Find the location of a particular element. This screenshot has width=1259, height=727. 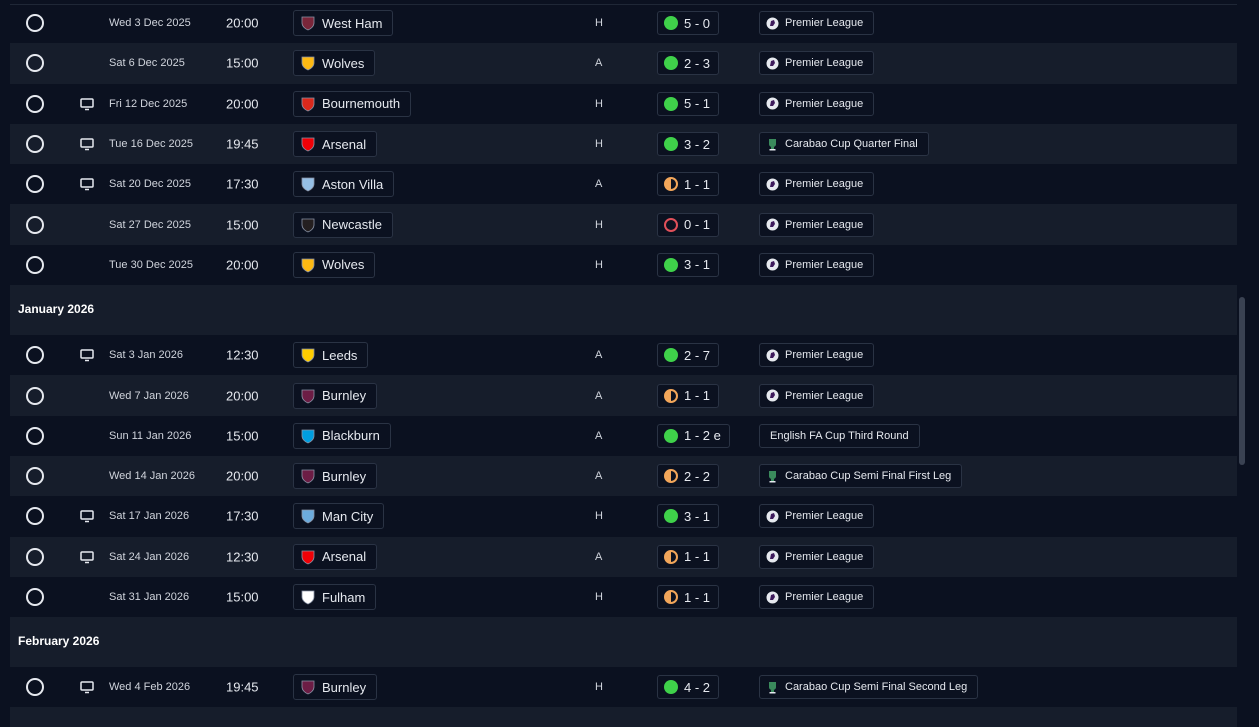

competition-button: Carabao Cup Quarter Final is located at coordinates (844, 144).